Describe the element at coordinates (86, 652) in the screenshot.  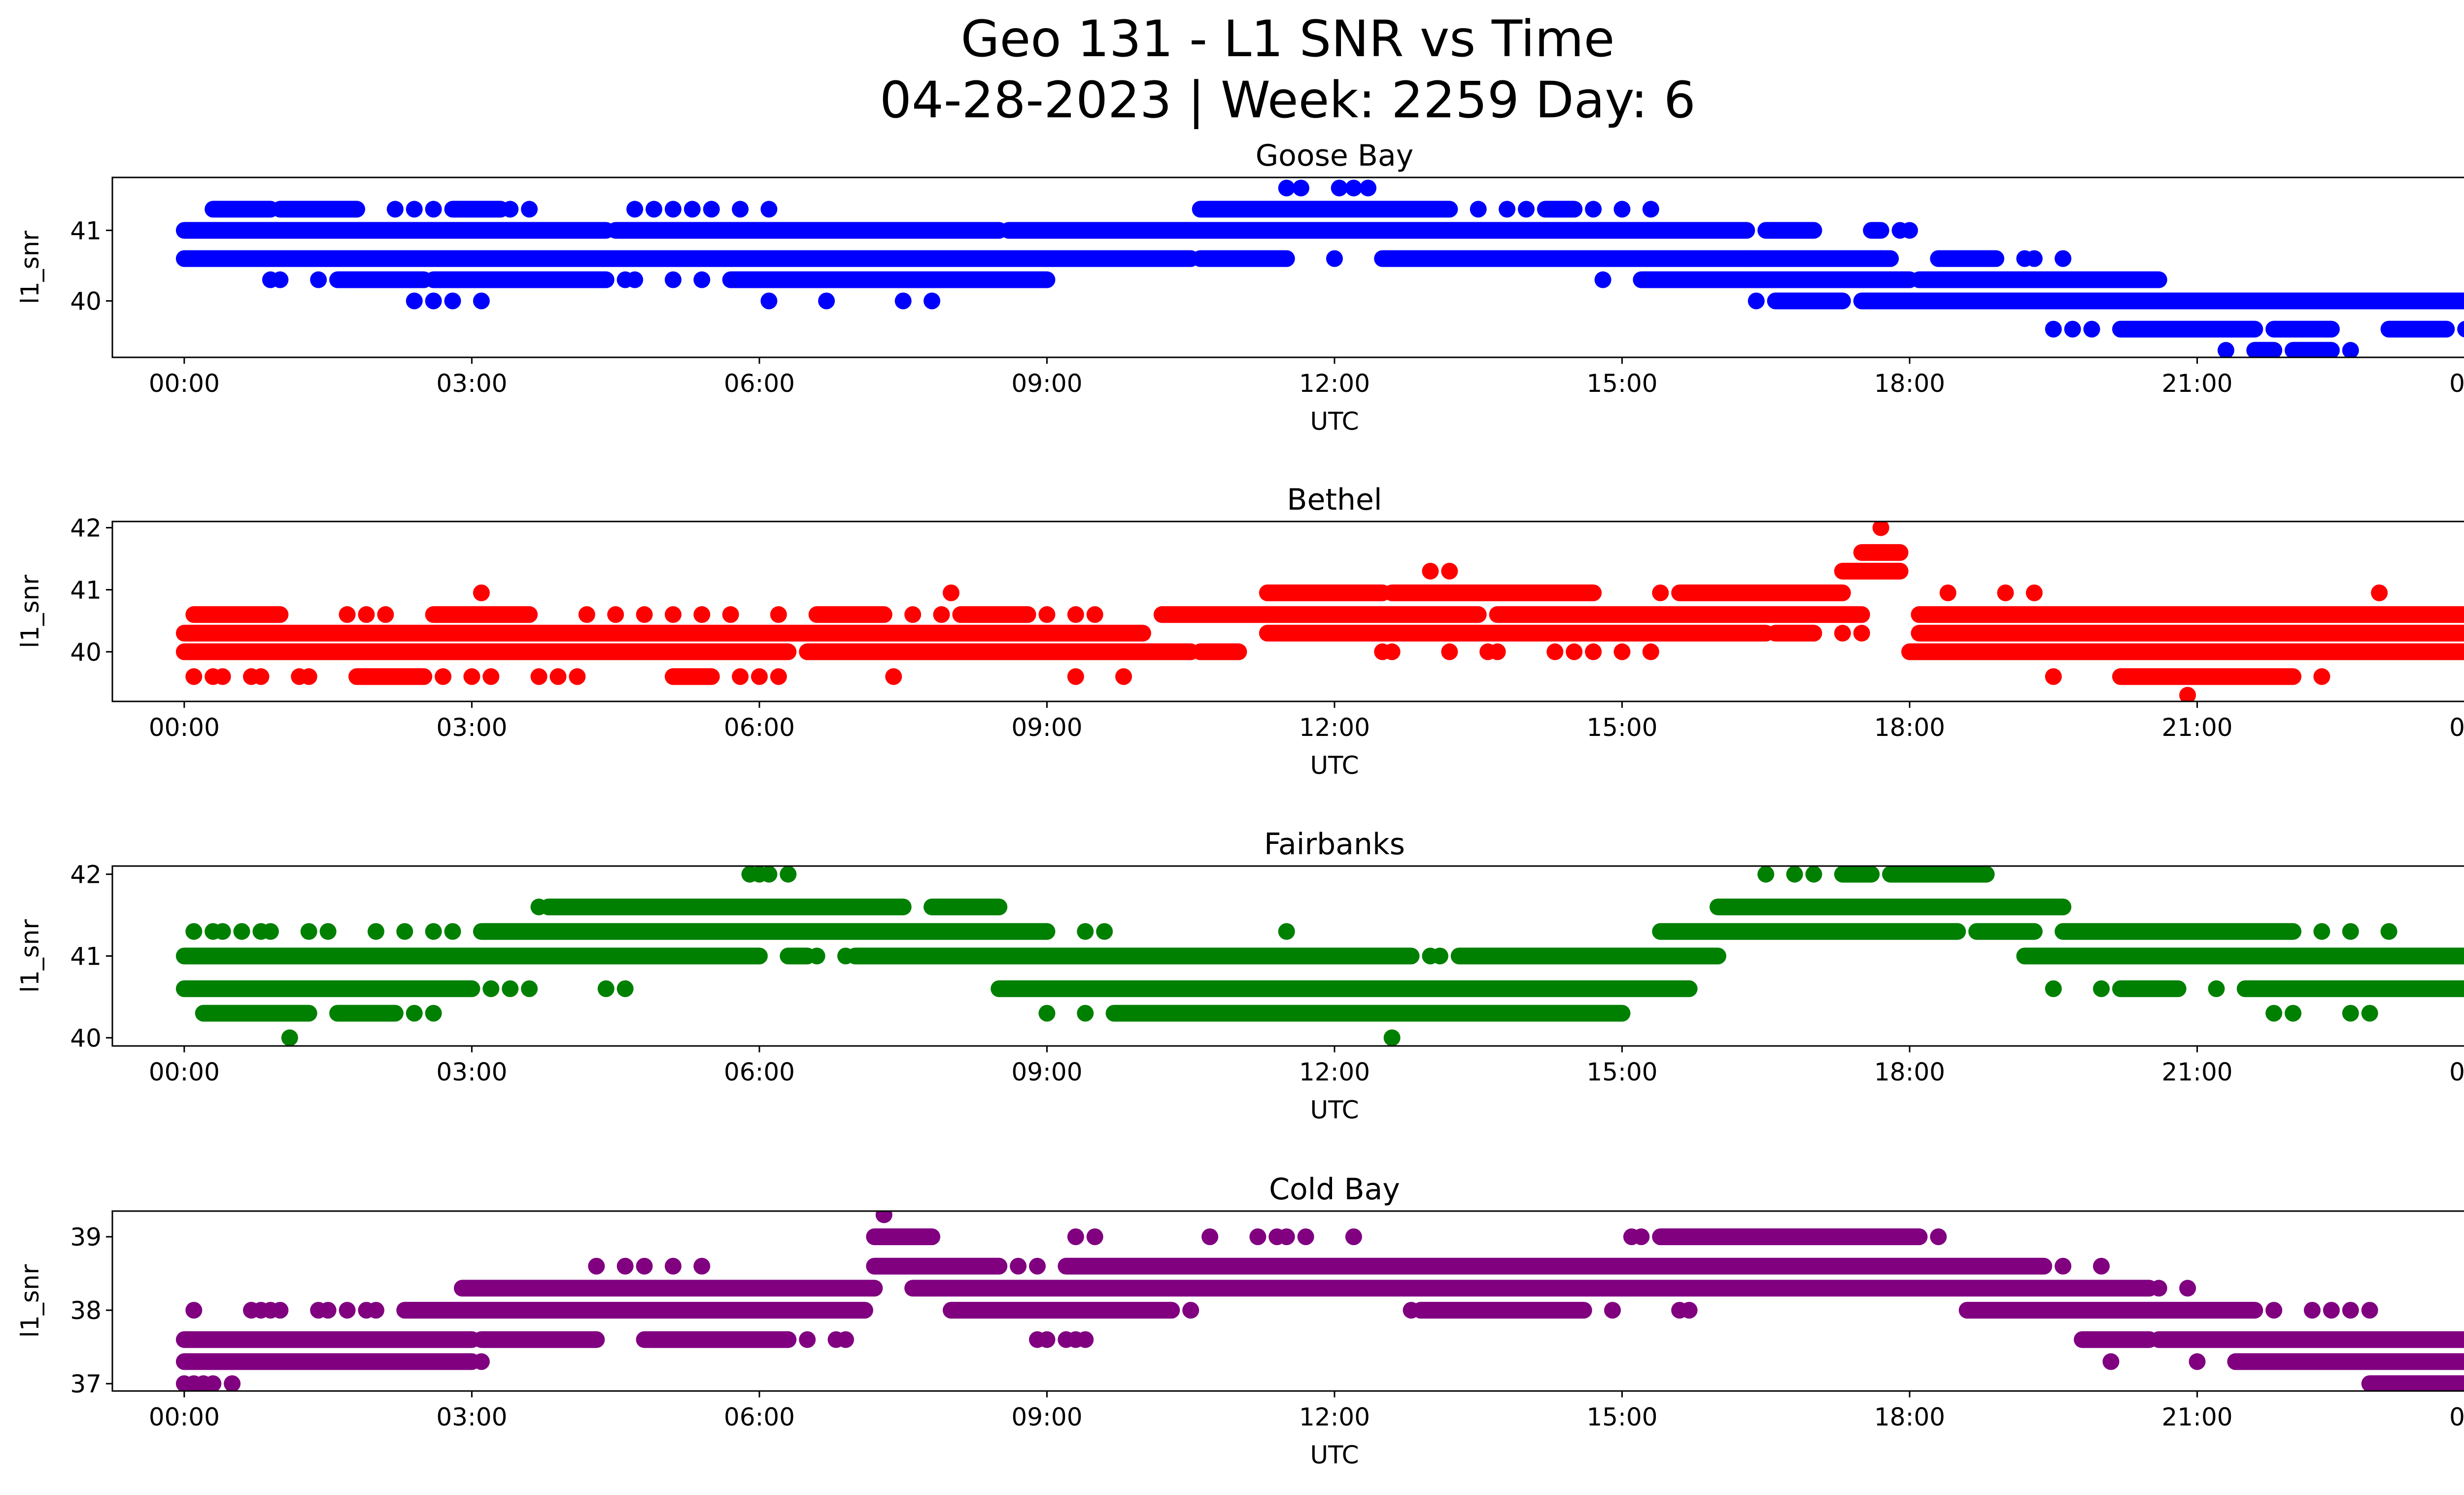
I see `y-tick-label: 40` at that location.